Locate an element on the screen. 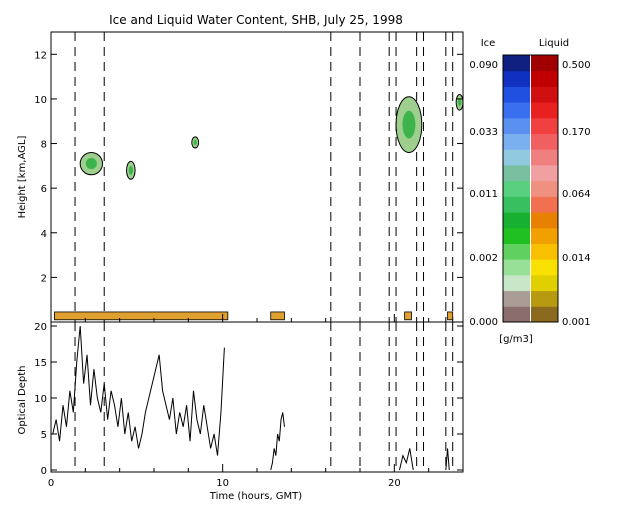 The width and height of the screenshot is (640, 512). y-tick-label: 6 is located at coordinates (44, 189).